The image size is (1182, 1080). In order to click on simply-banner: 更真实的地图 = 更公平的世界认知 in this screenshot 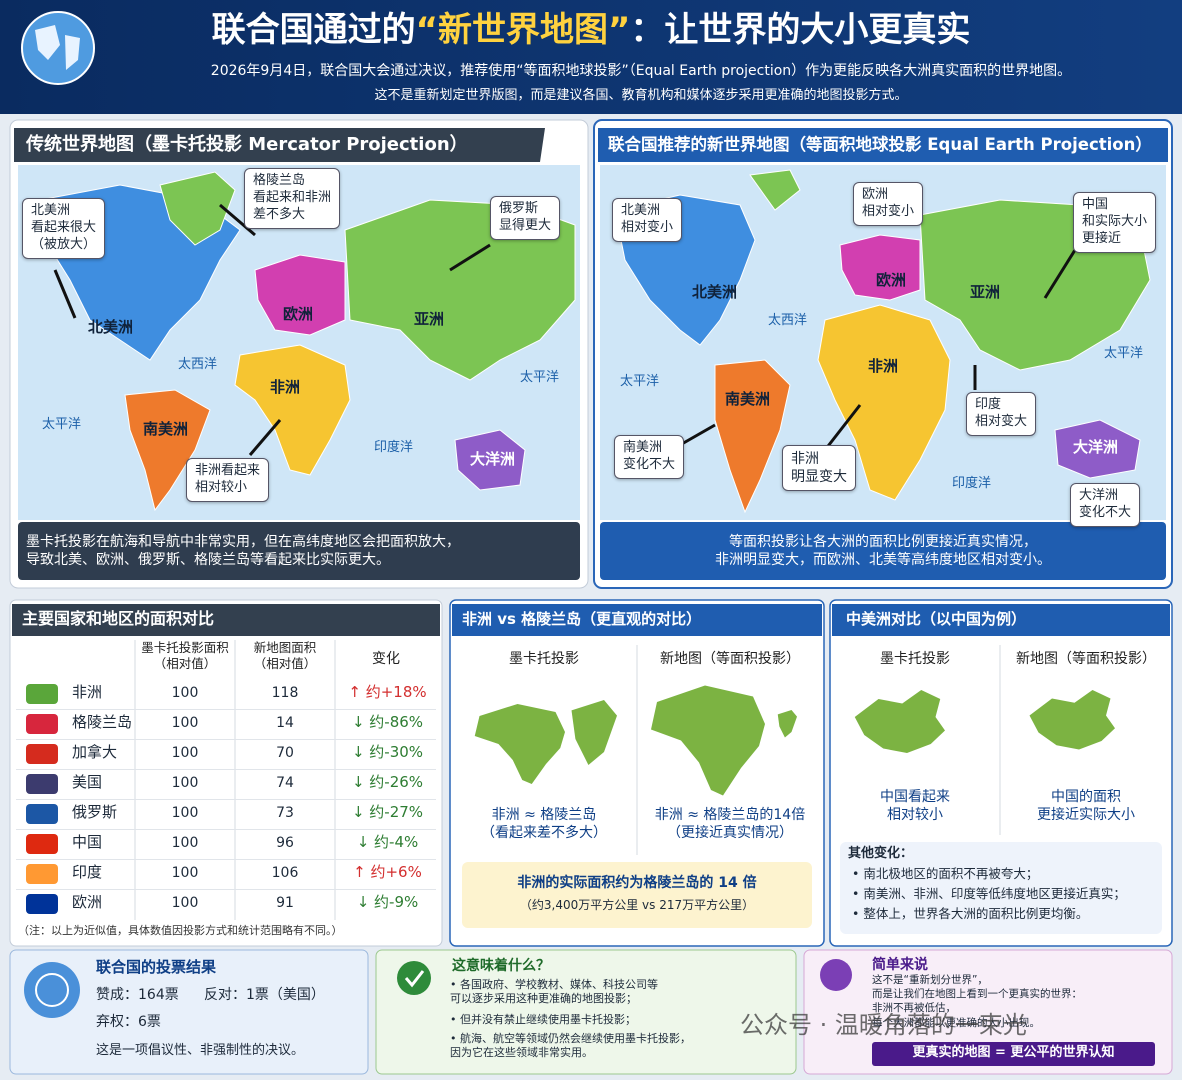, I will do `click(1013, 1052)`.